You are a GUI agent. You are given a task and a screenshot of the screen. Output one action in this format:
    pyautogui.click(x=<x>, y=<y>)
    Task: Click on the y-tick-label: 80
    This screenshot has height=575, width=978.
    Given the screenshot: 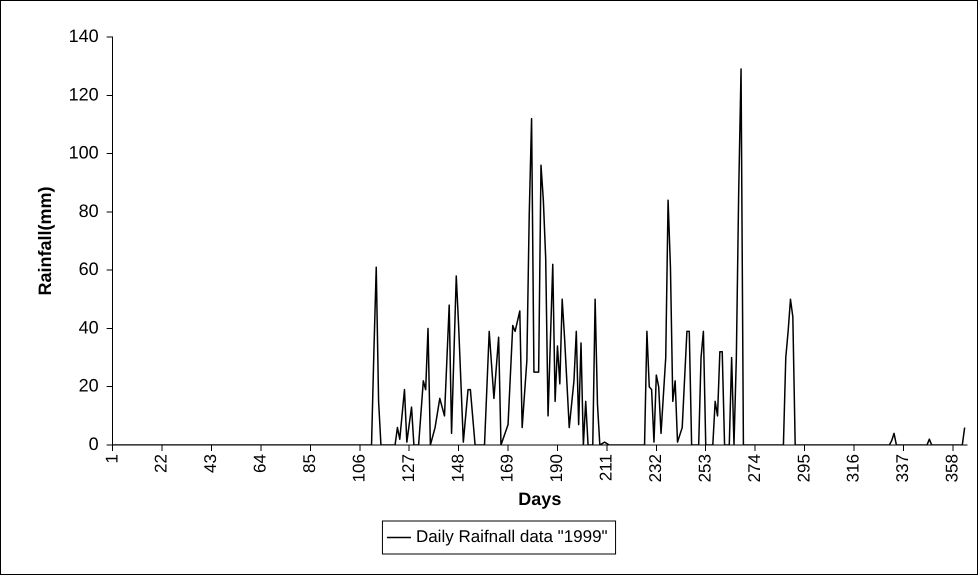 What is the action you would take?
    pyautogui.click(x=88, y=210)
    